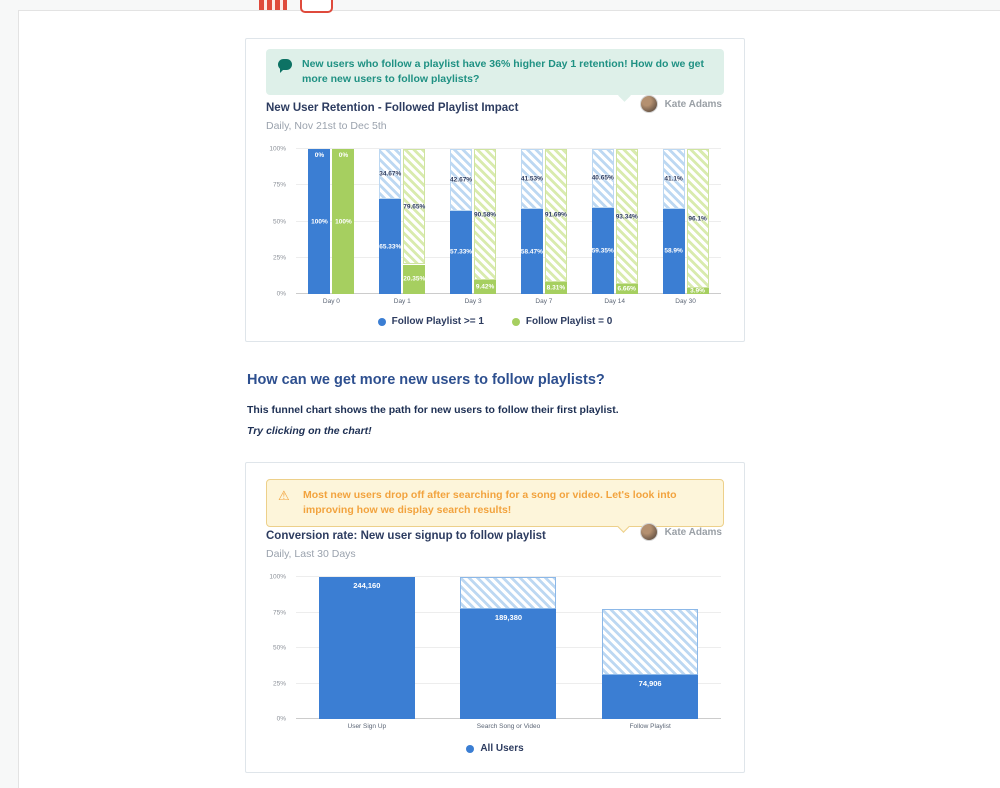 The width and height of the screenshot is (1000, 788). What do you see at coordinates (281, 294) in the screenshot?
I see `y-tick-label: 0%` at bounding box center [281, 294].